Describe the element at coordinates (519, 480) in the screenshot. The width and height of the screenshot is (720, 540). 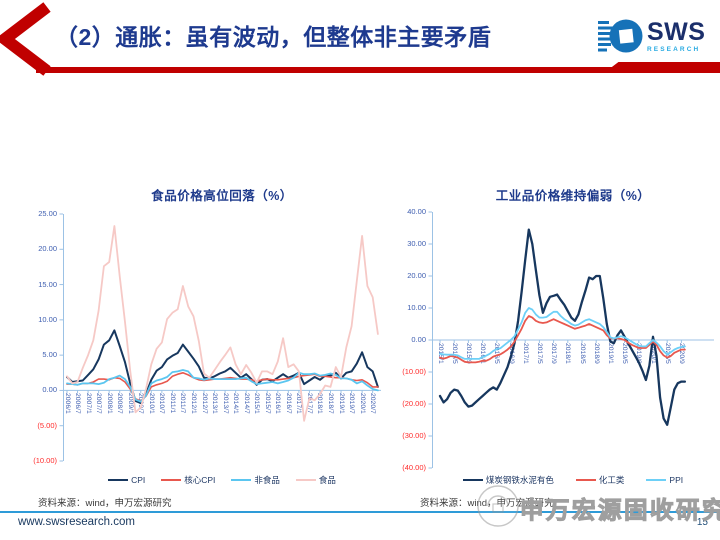
I see `legend-label: 煤炭钢铁水泥有色` at that location.